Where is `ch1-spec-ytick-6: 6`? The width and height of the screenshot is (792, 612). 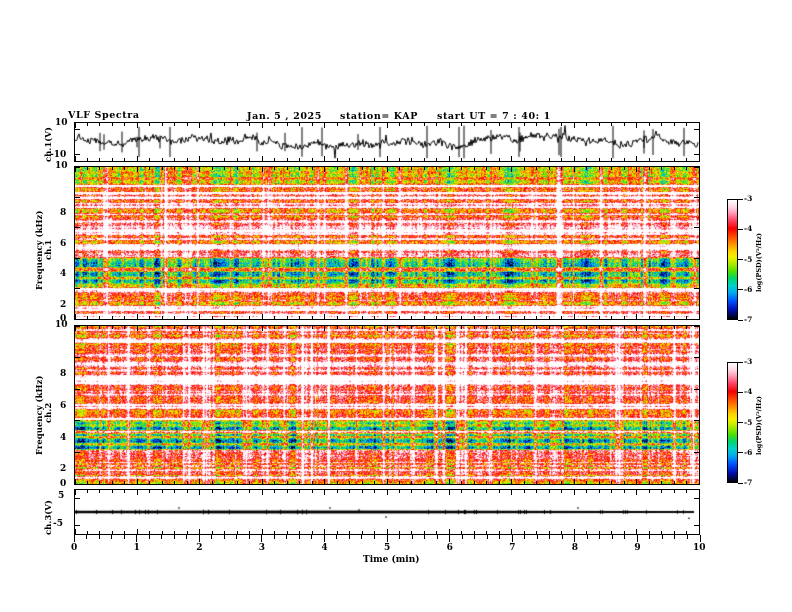 ch1-spec-ytick-6: 6 is located at coordinates (63, 244).